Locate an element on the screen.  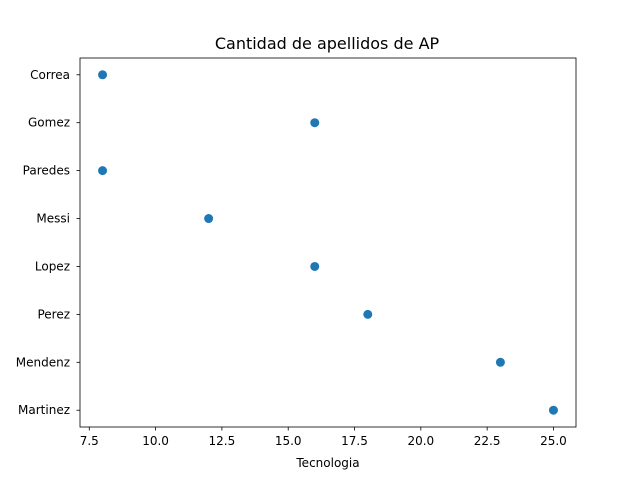
x-tick-label: 10.0 is located at coordinates (155, 441).